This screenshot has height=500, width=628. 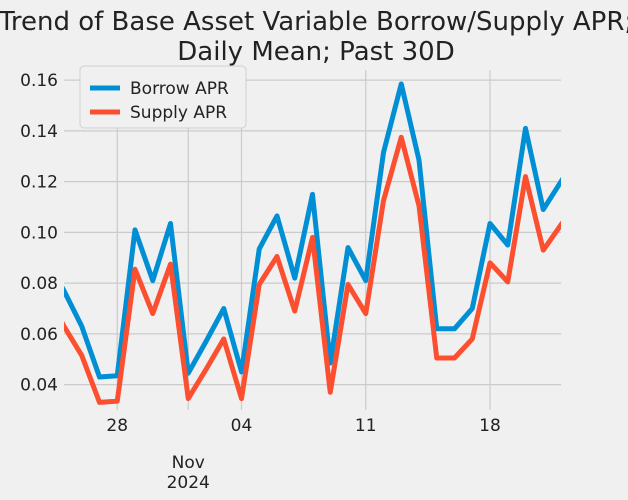 I want to click on x-tick-year-label: 2024, so click(x=188, y=483).